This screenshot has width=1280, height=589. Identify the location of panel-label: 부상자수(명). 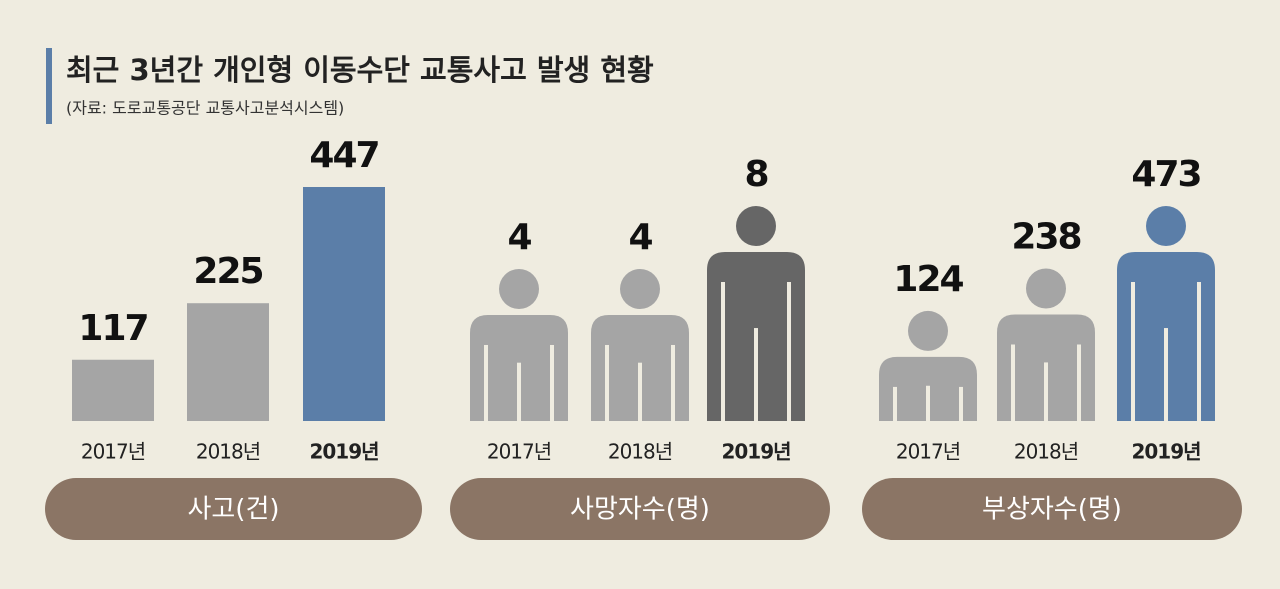
(1052, 510).